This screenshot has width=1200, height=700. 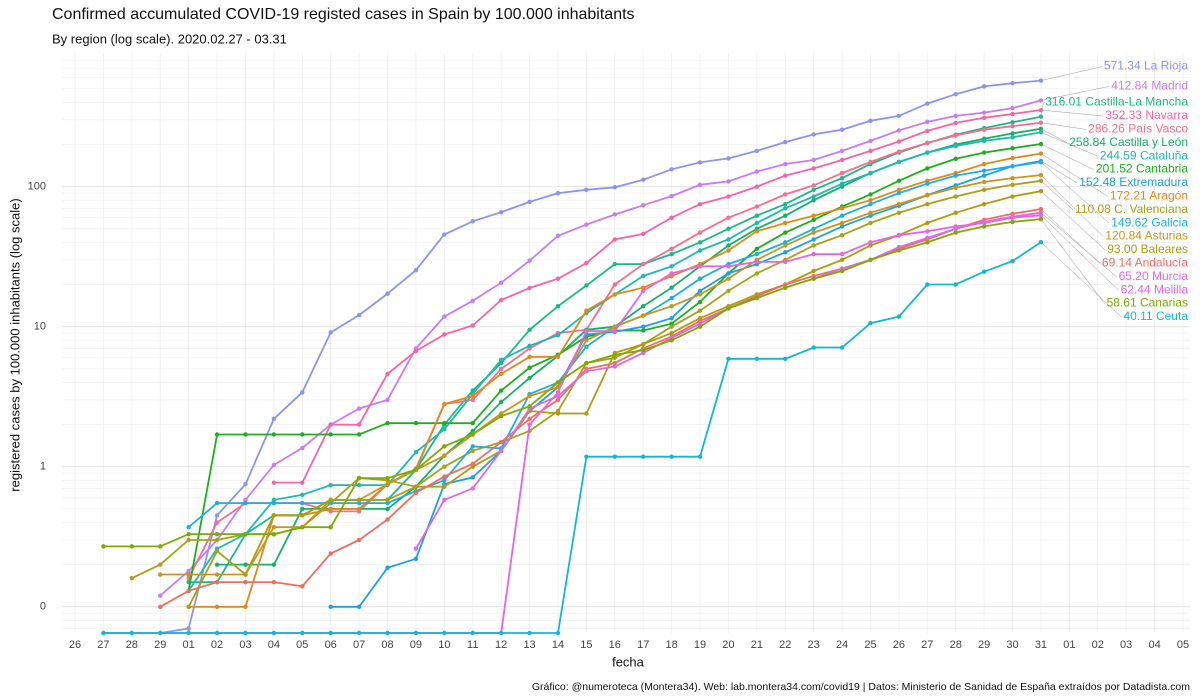 What do you see at coordinates (1142, 169) in the screenshot?
I see `end-label: 201.52 Cantabria` at bounding box center [1142, 169].